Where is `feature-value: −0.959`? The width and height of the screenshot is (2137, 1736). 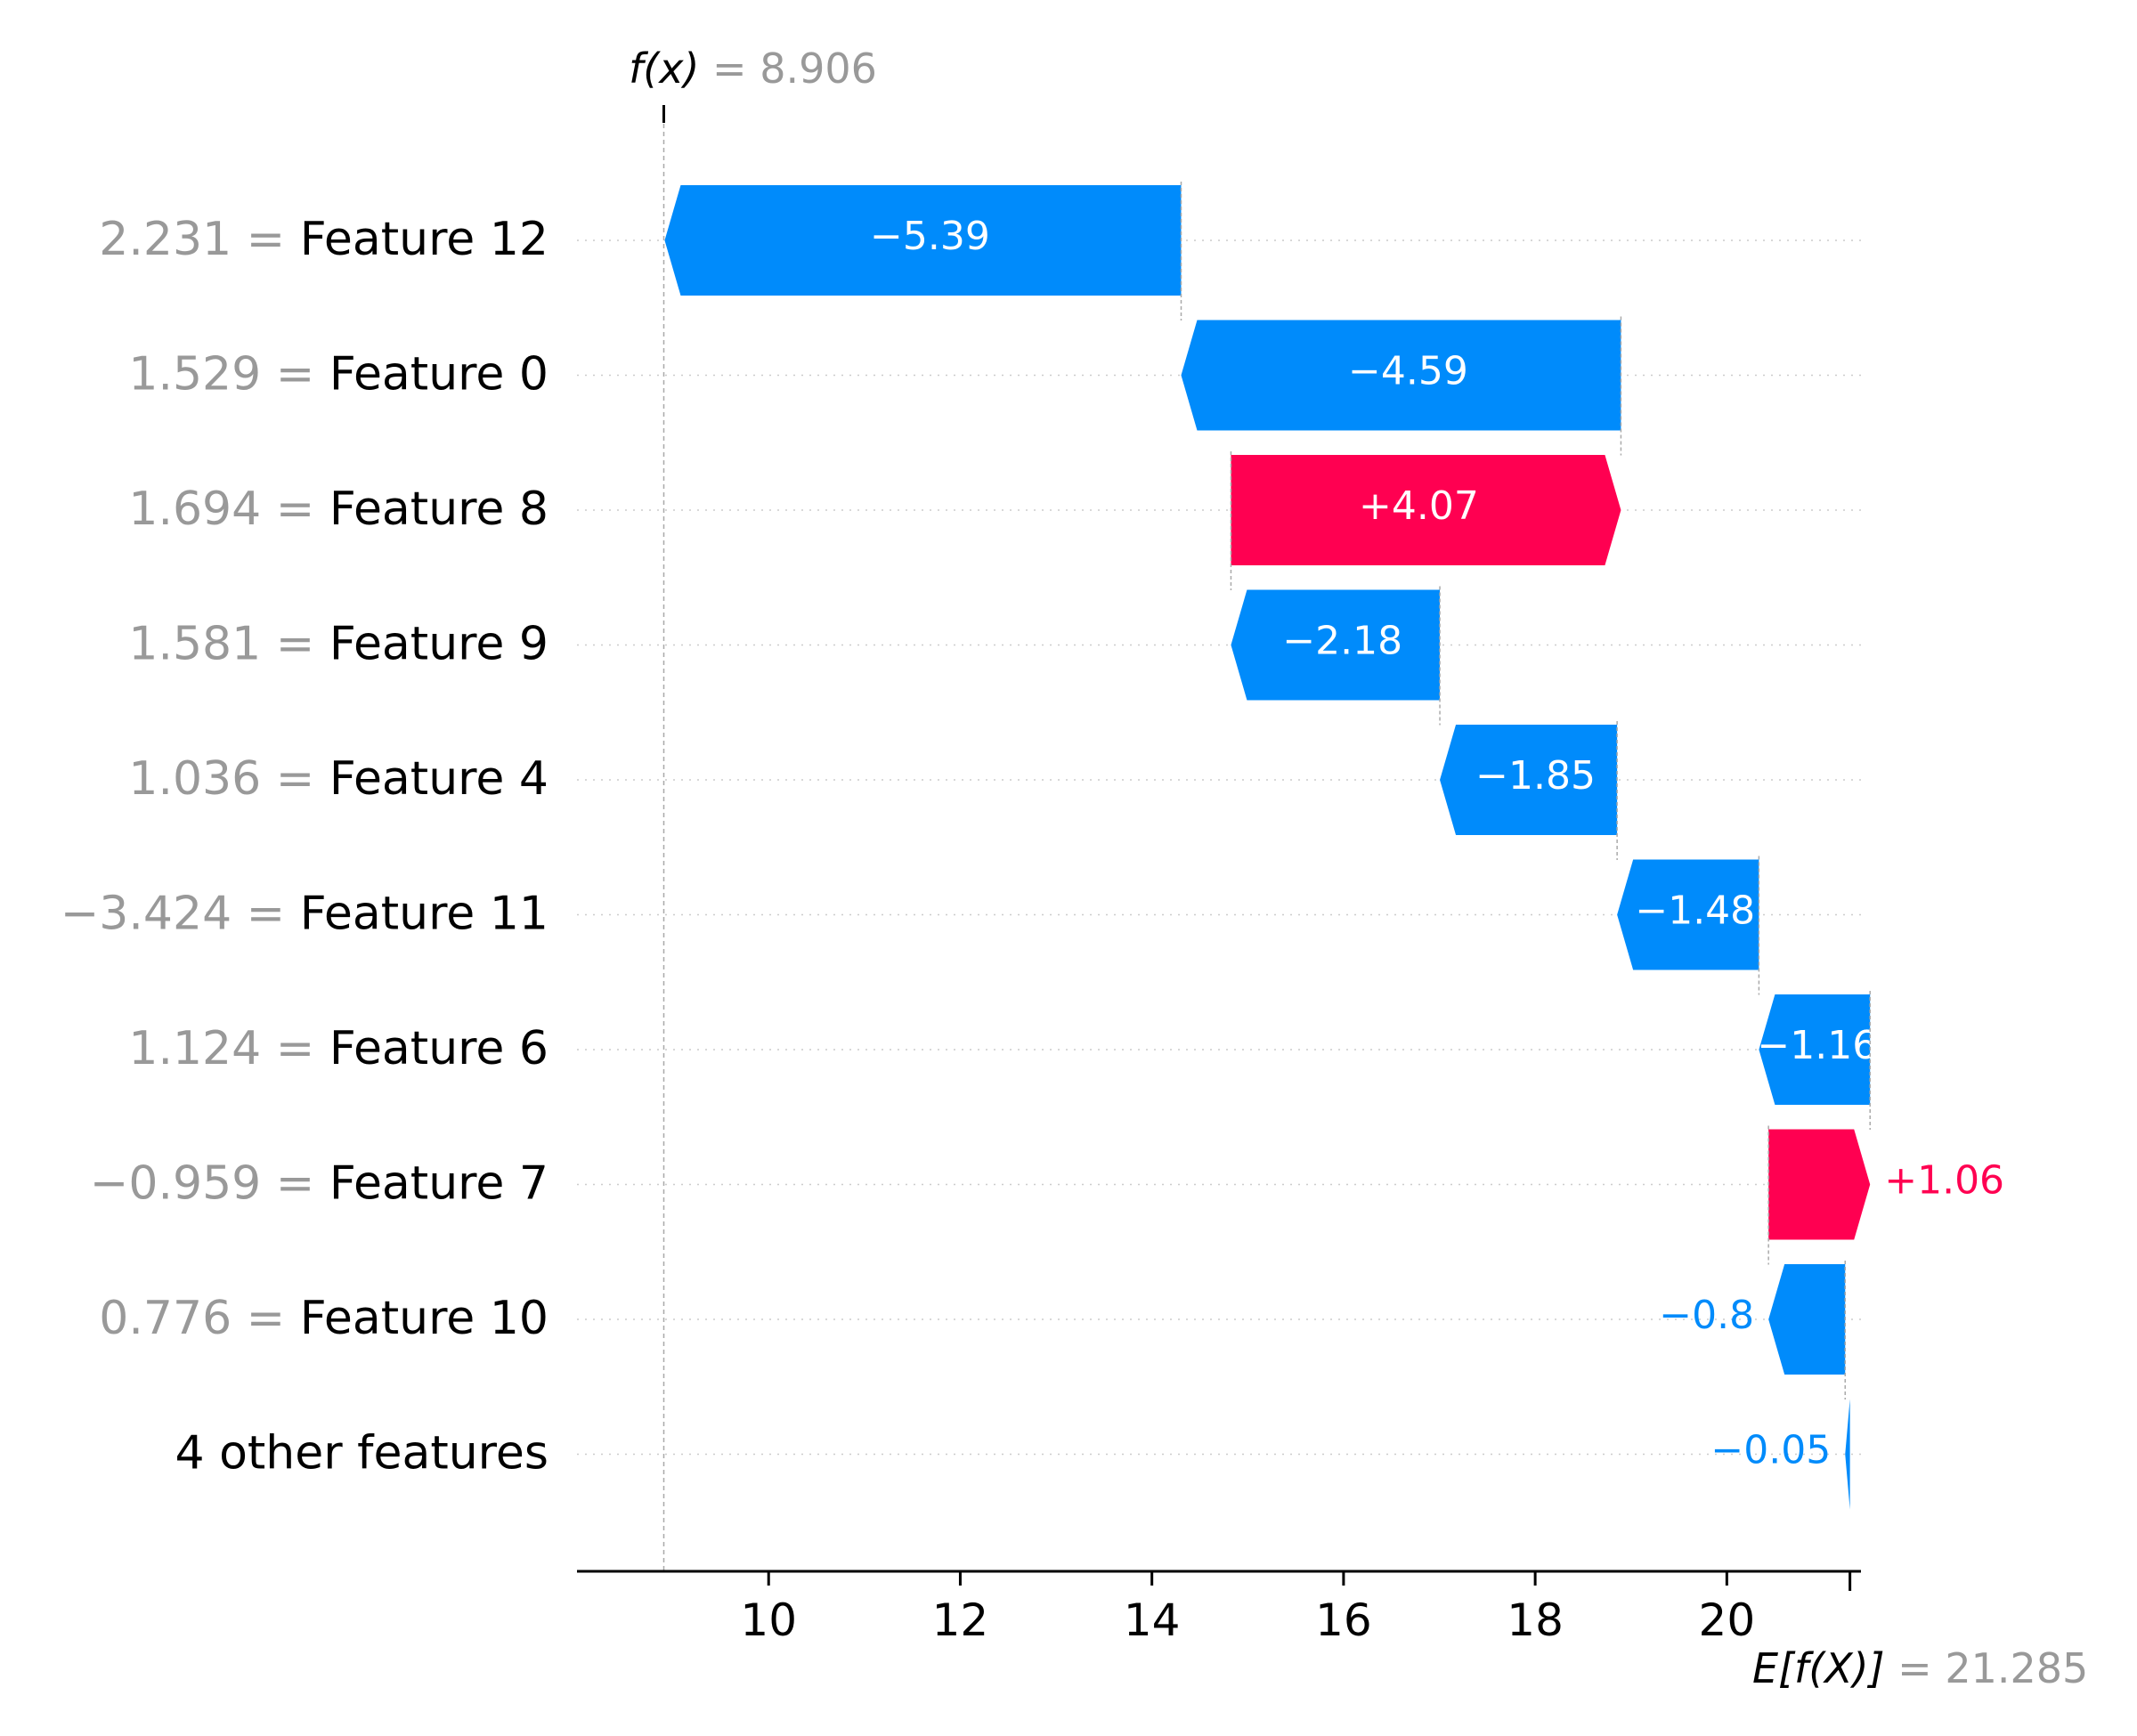
feature-value: −0.959 is located at coordinates (175, 1184).